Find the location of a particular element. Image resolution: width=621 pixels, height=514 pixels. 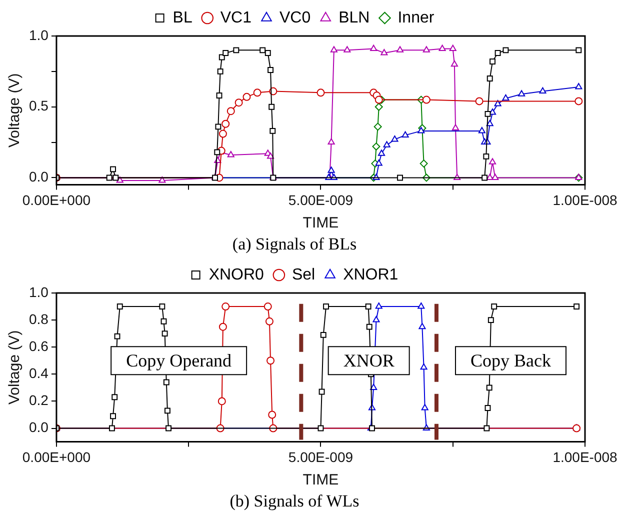

legend-label: BL is located at coordinates (182, 17).